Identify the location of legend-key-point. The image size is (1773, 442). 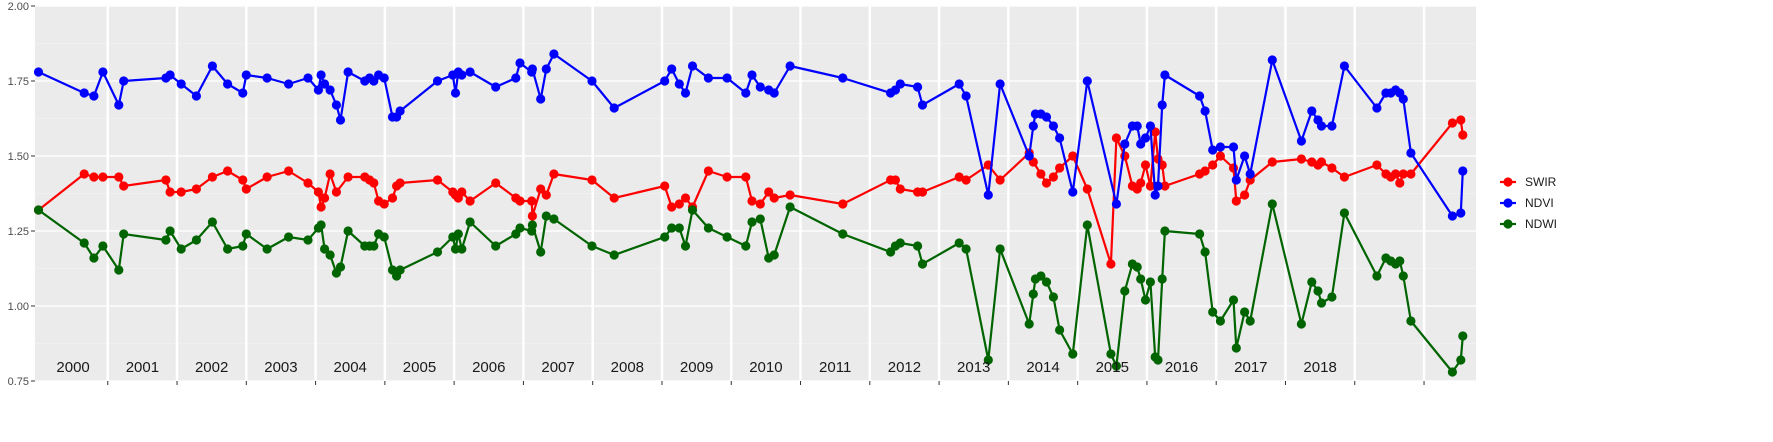
(1508, 182).